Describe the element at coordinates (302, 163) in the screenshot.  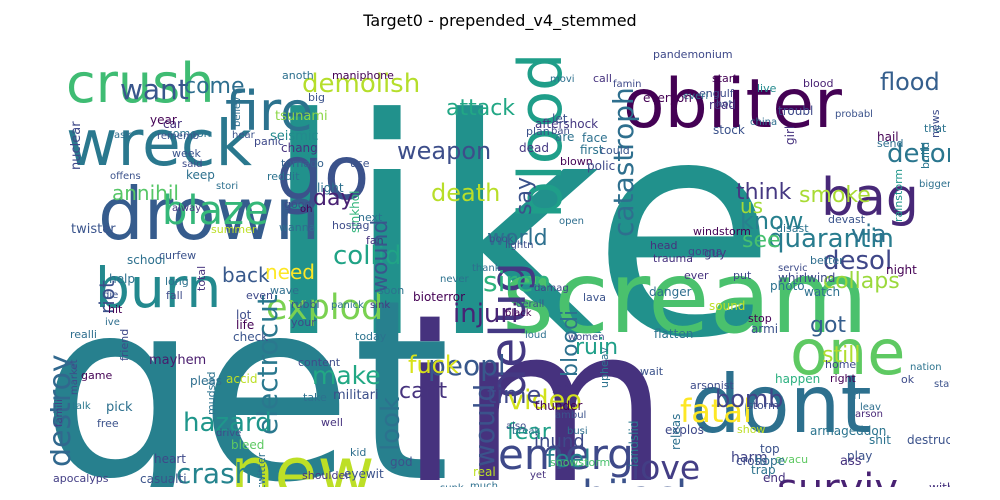
I see `cloud-word: tornado` at that location.